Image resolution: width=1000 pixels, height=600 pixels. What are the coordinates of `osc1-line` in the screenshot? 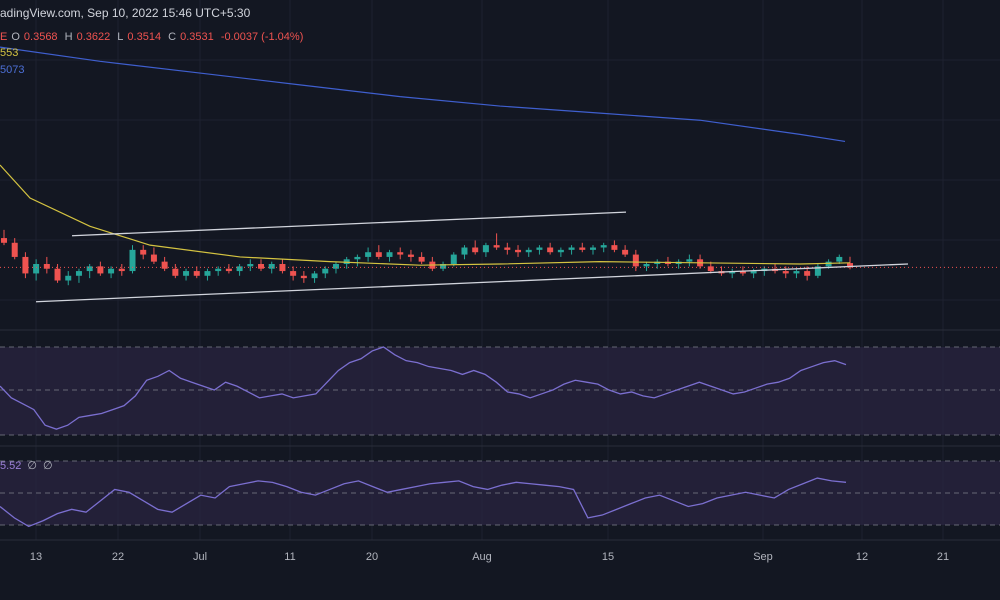 It's located at (423, 388).